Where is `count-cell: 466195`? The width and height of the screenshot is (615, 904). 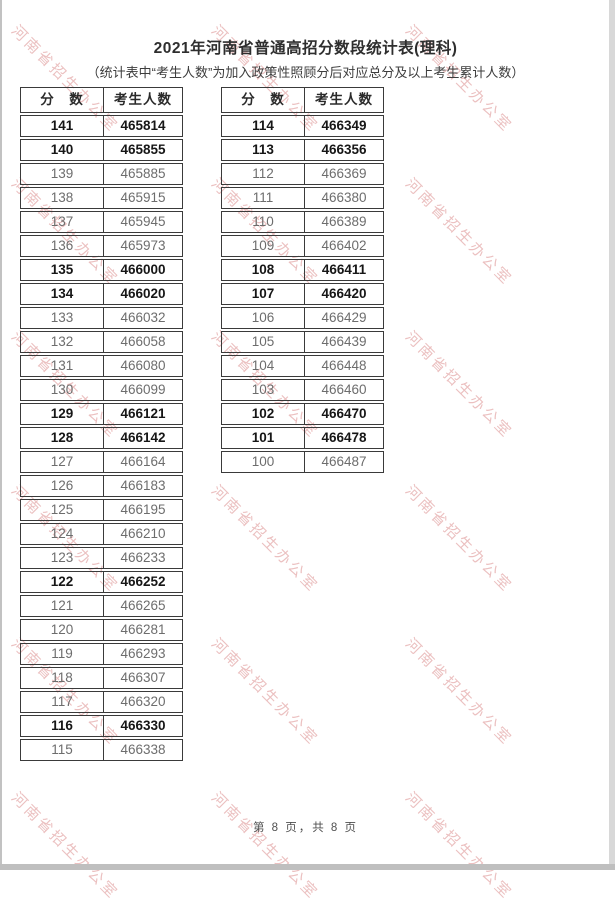
count-cell: 466195 is located at coordinates (143, 510).